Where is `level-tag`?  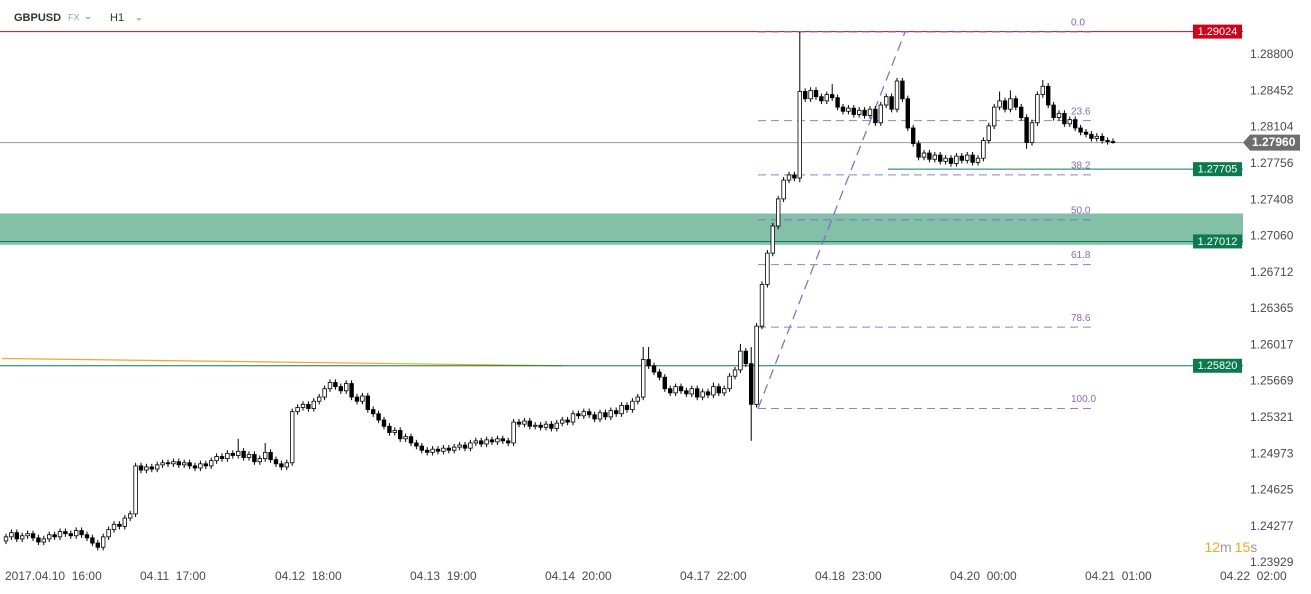
level-tag is located at coordinates (1217, 241).